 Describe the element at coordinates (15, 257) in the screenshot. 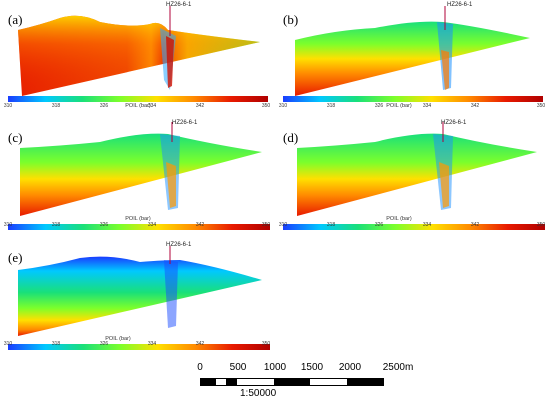

I see `panel-label: (e)` at that location.